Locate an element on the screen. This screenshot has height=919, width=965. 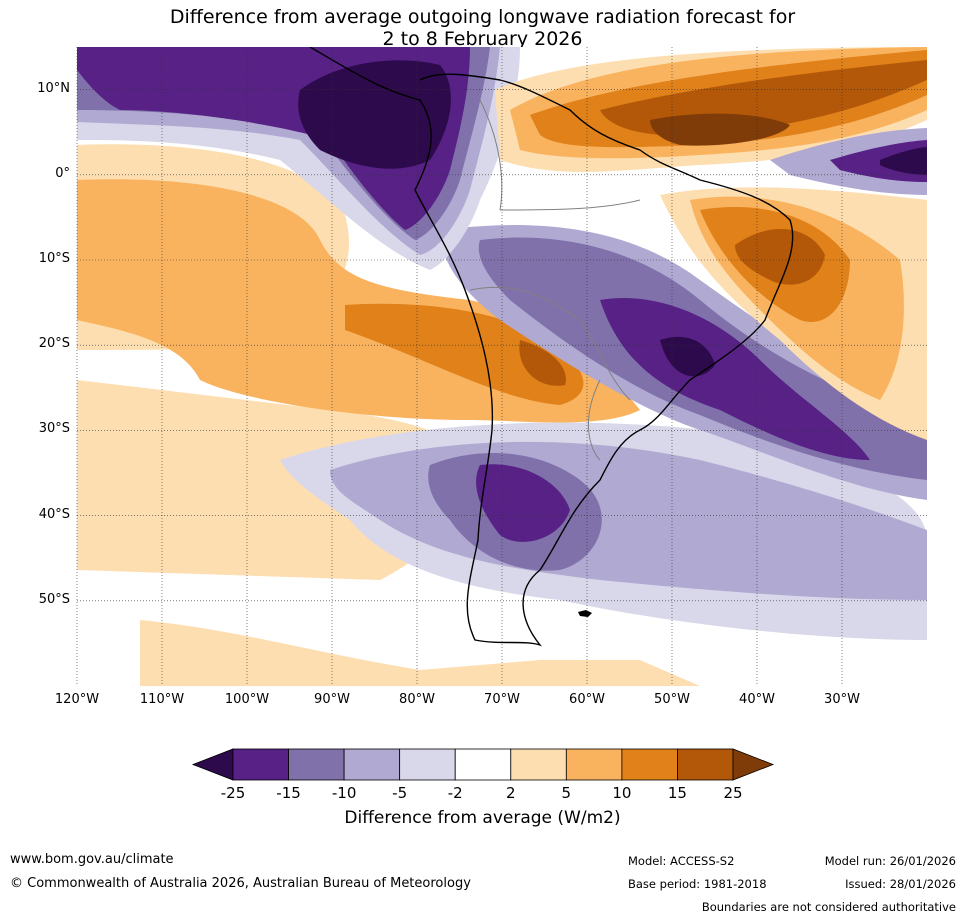
model-run-text: Model run: 26/01/2026 is located at coordinates (890, 861).